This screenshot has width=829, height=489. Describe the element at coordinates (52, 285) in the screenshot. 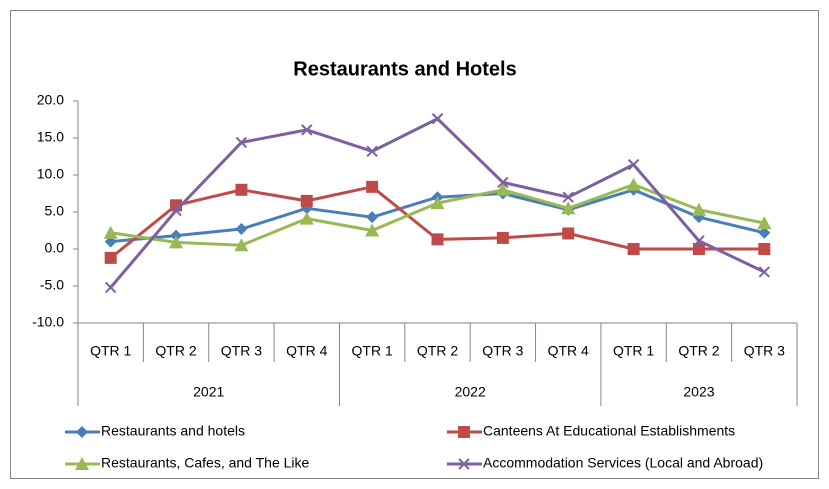

I see `y-tick-label: -5.0` at that location.